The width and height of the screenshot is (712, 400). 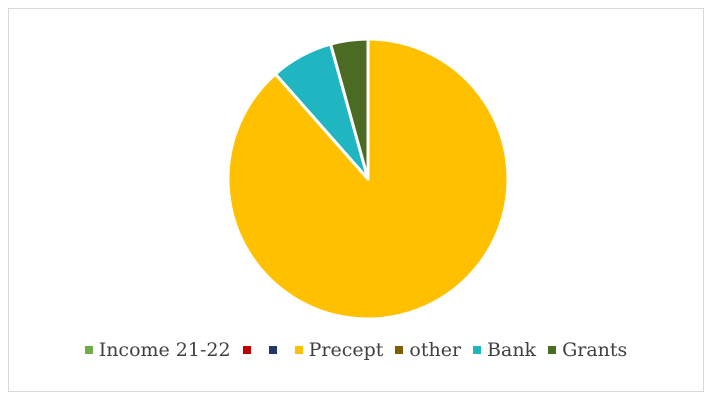 What do you see at coordinates (435, 350) in the screenshot?
I see `legend-label: other` at bounding box center [435, 350].